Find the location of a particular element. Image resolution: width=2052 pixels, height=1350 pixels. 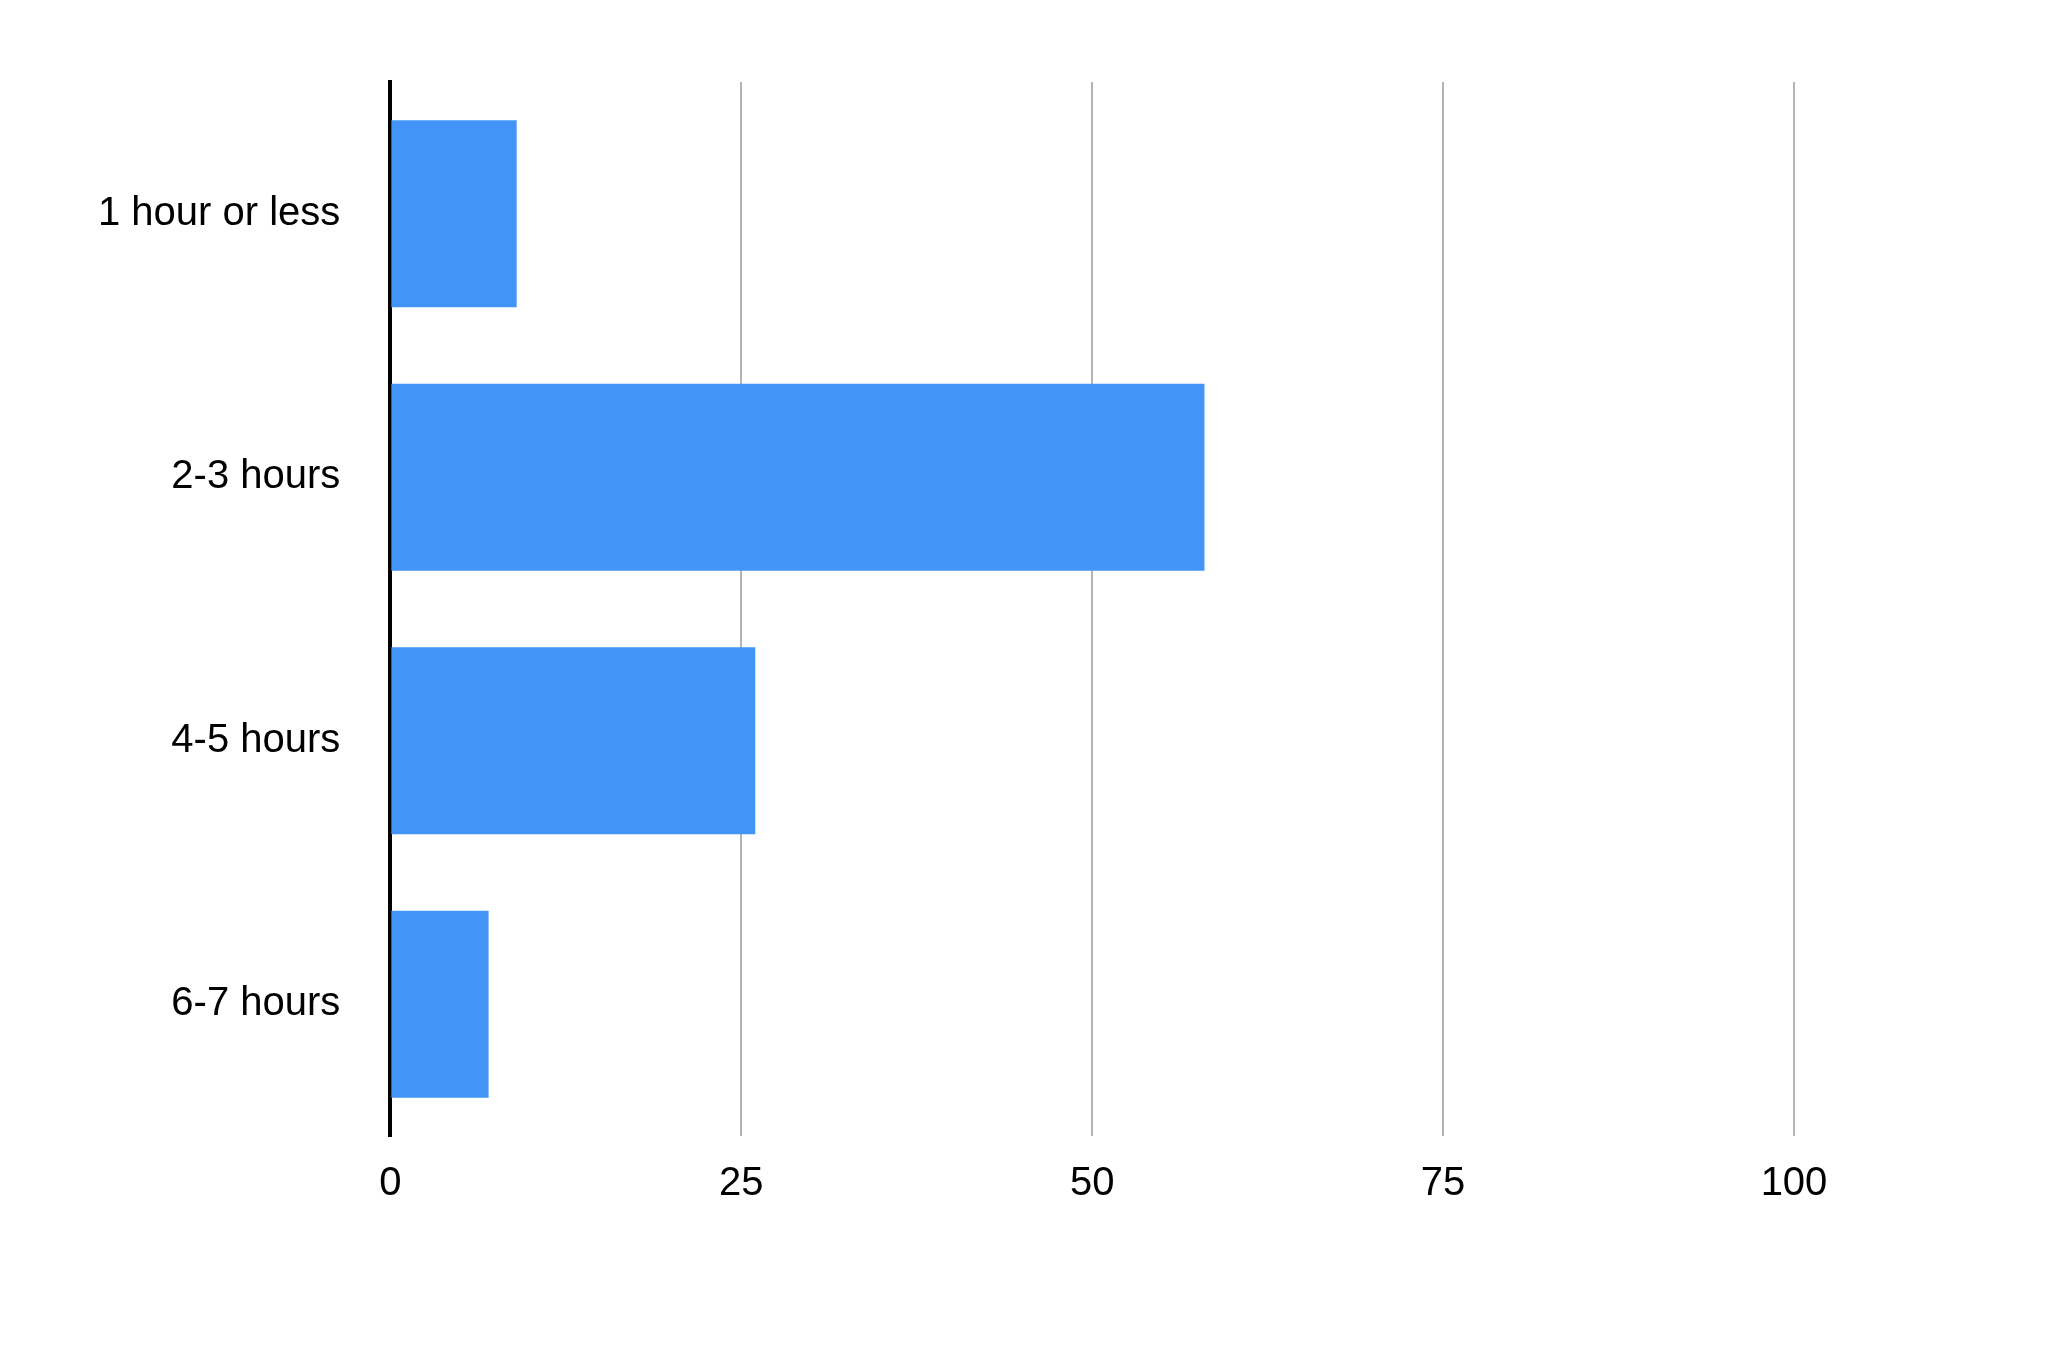

y-tick-label: 1 hour or less is located at coordinates (219, 210).